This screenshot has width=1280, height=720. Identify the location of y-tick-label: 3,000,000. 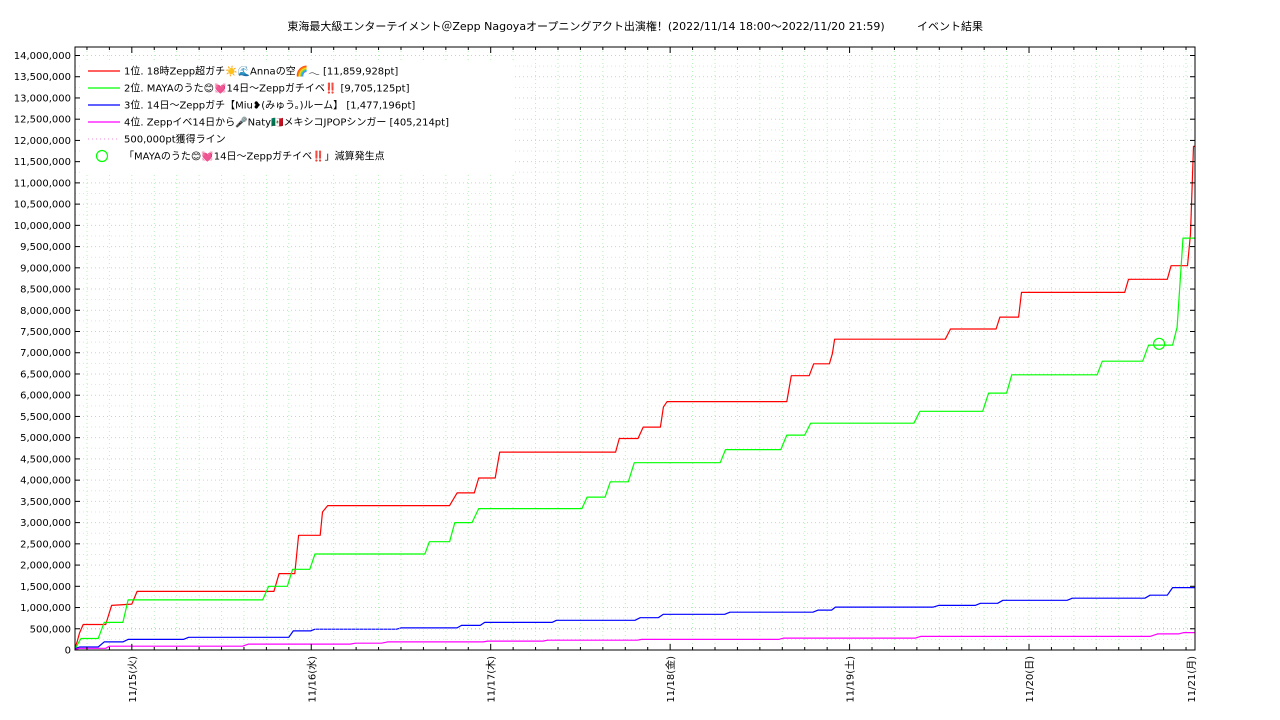
(45, 523).